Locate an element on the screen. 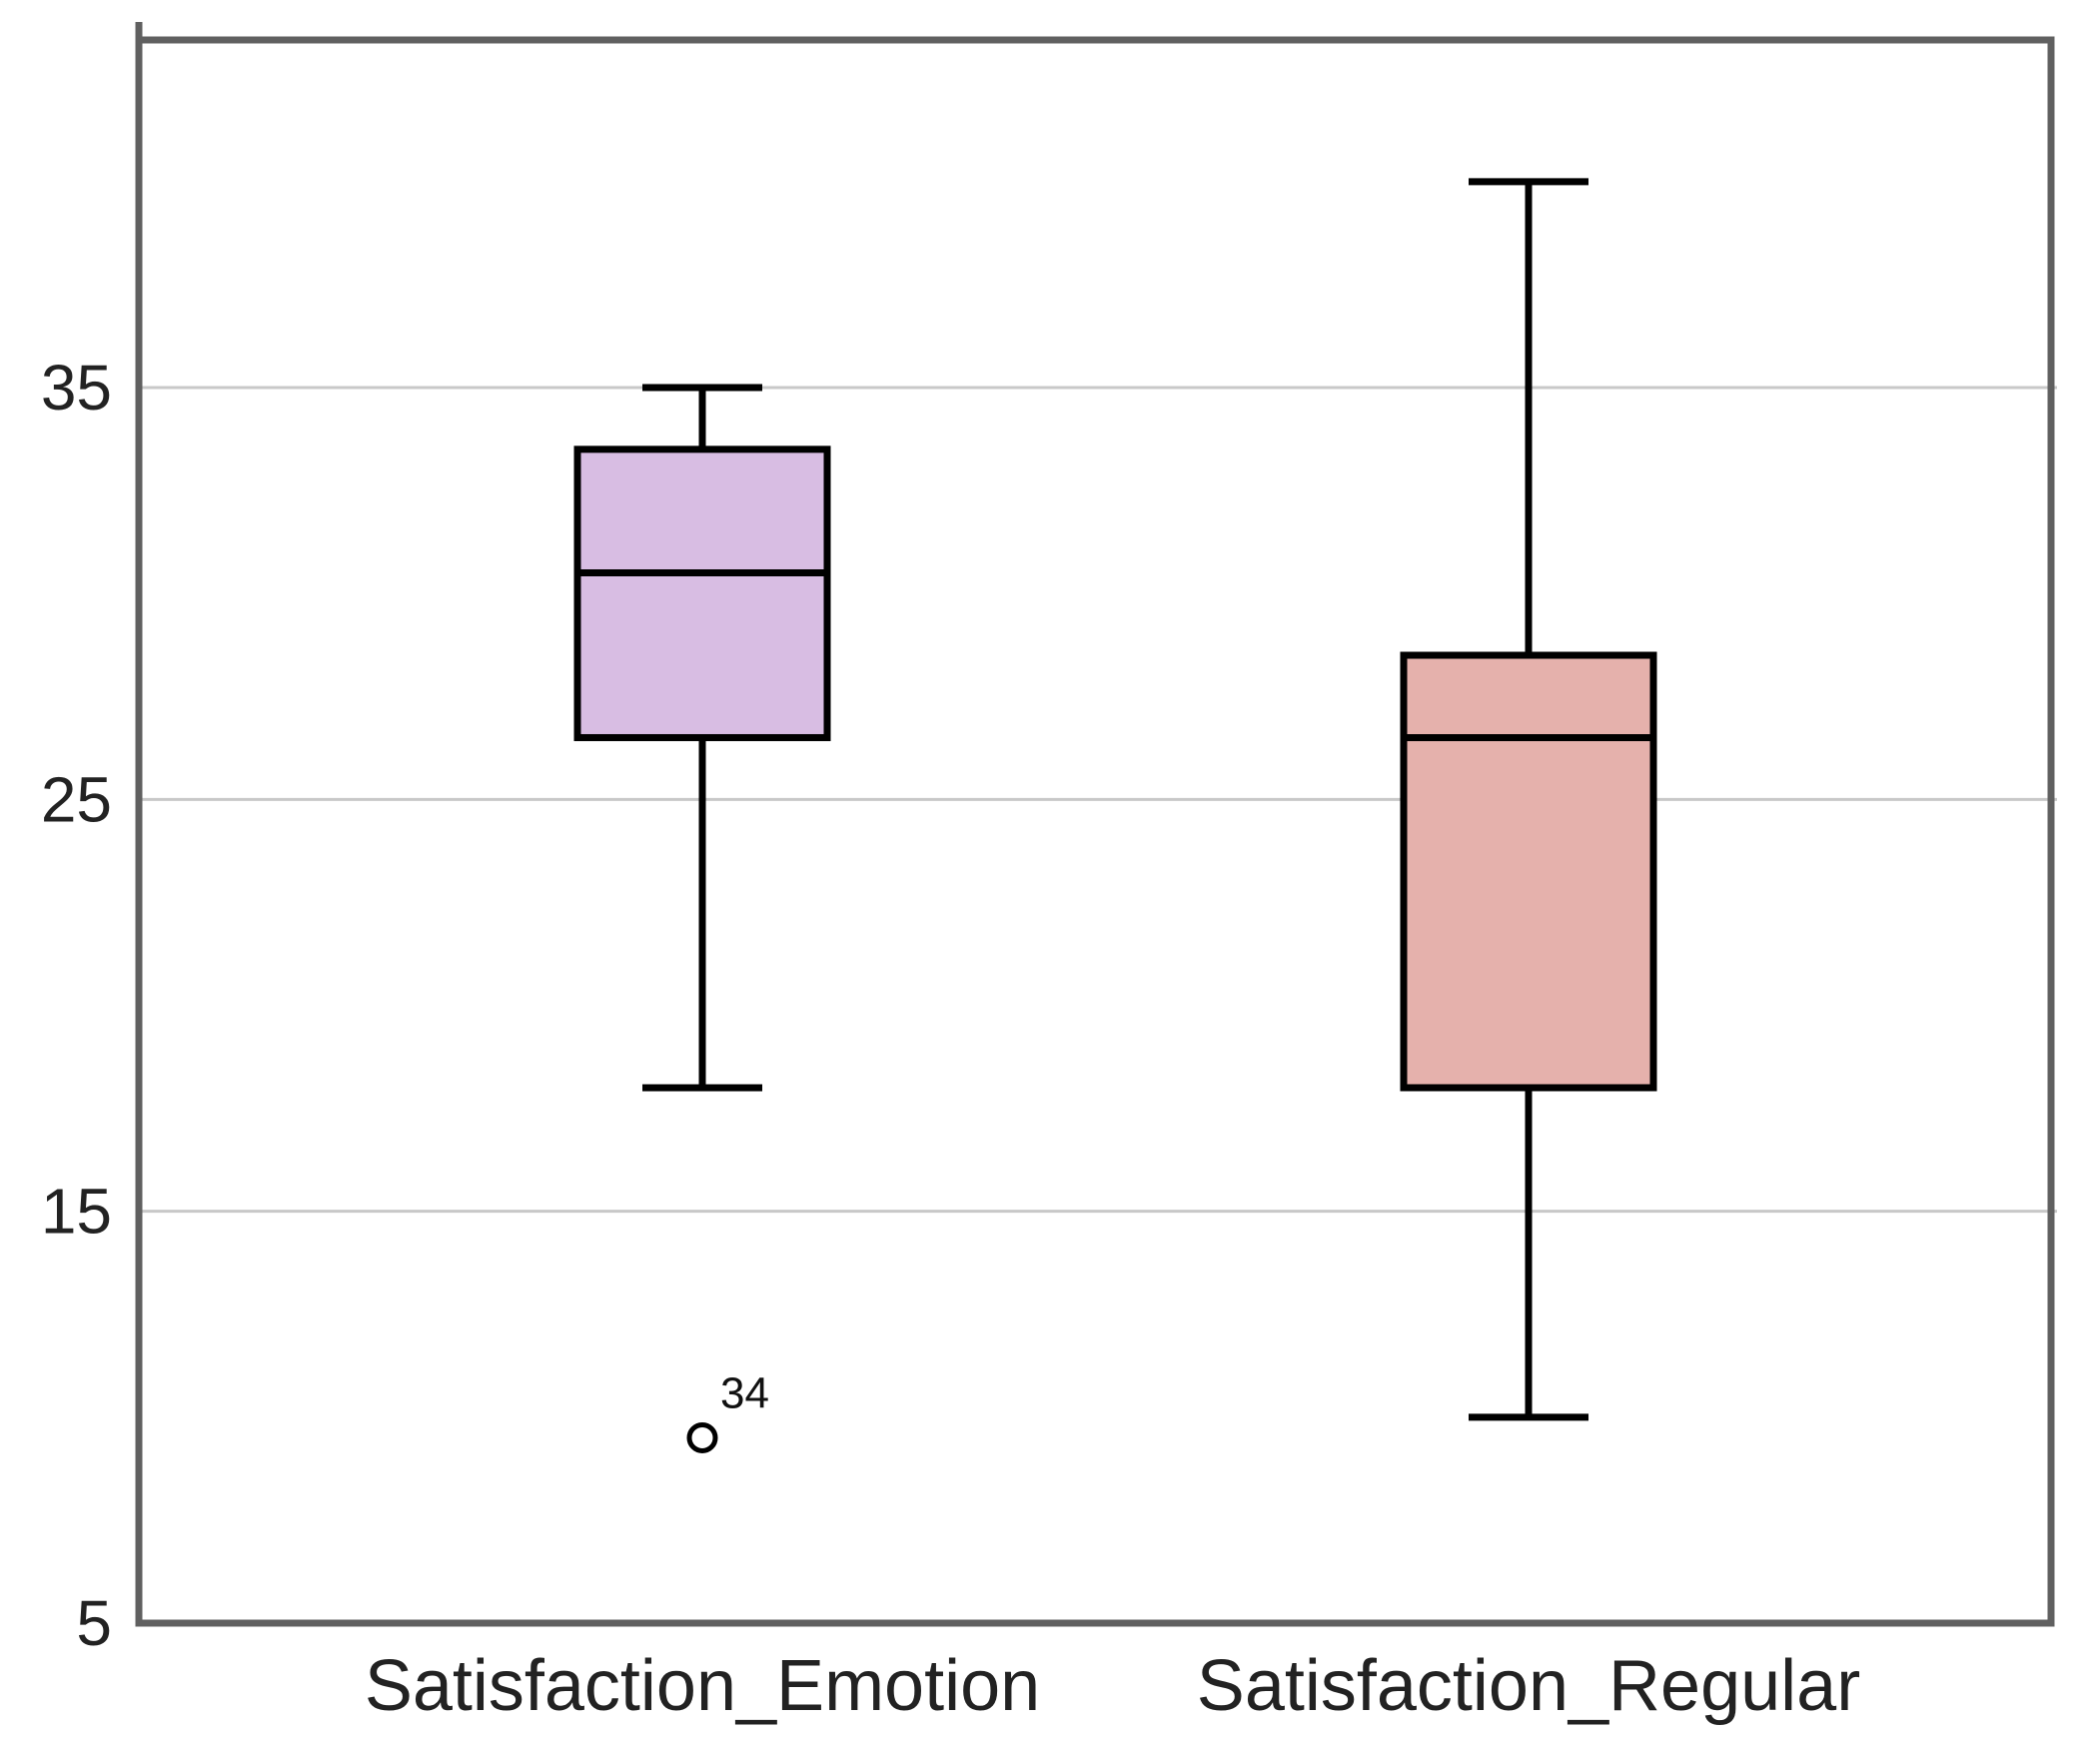 The image size is (2100, 1739). x-category-label: Satisfaction_Emotion is located at coordinates (702, 1686).